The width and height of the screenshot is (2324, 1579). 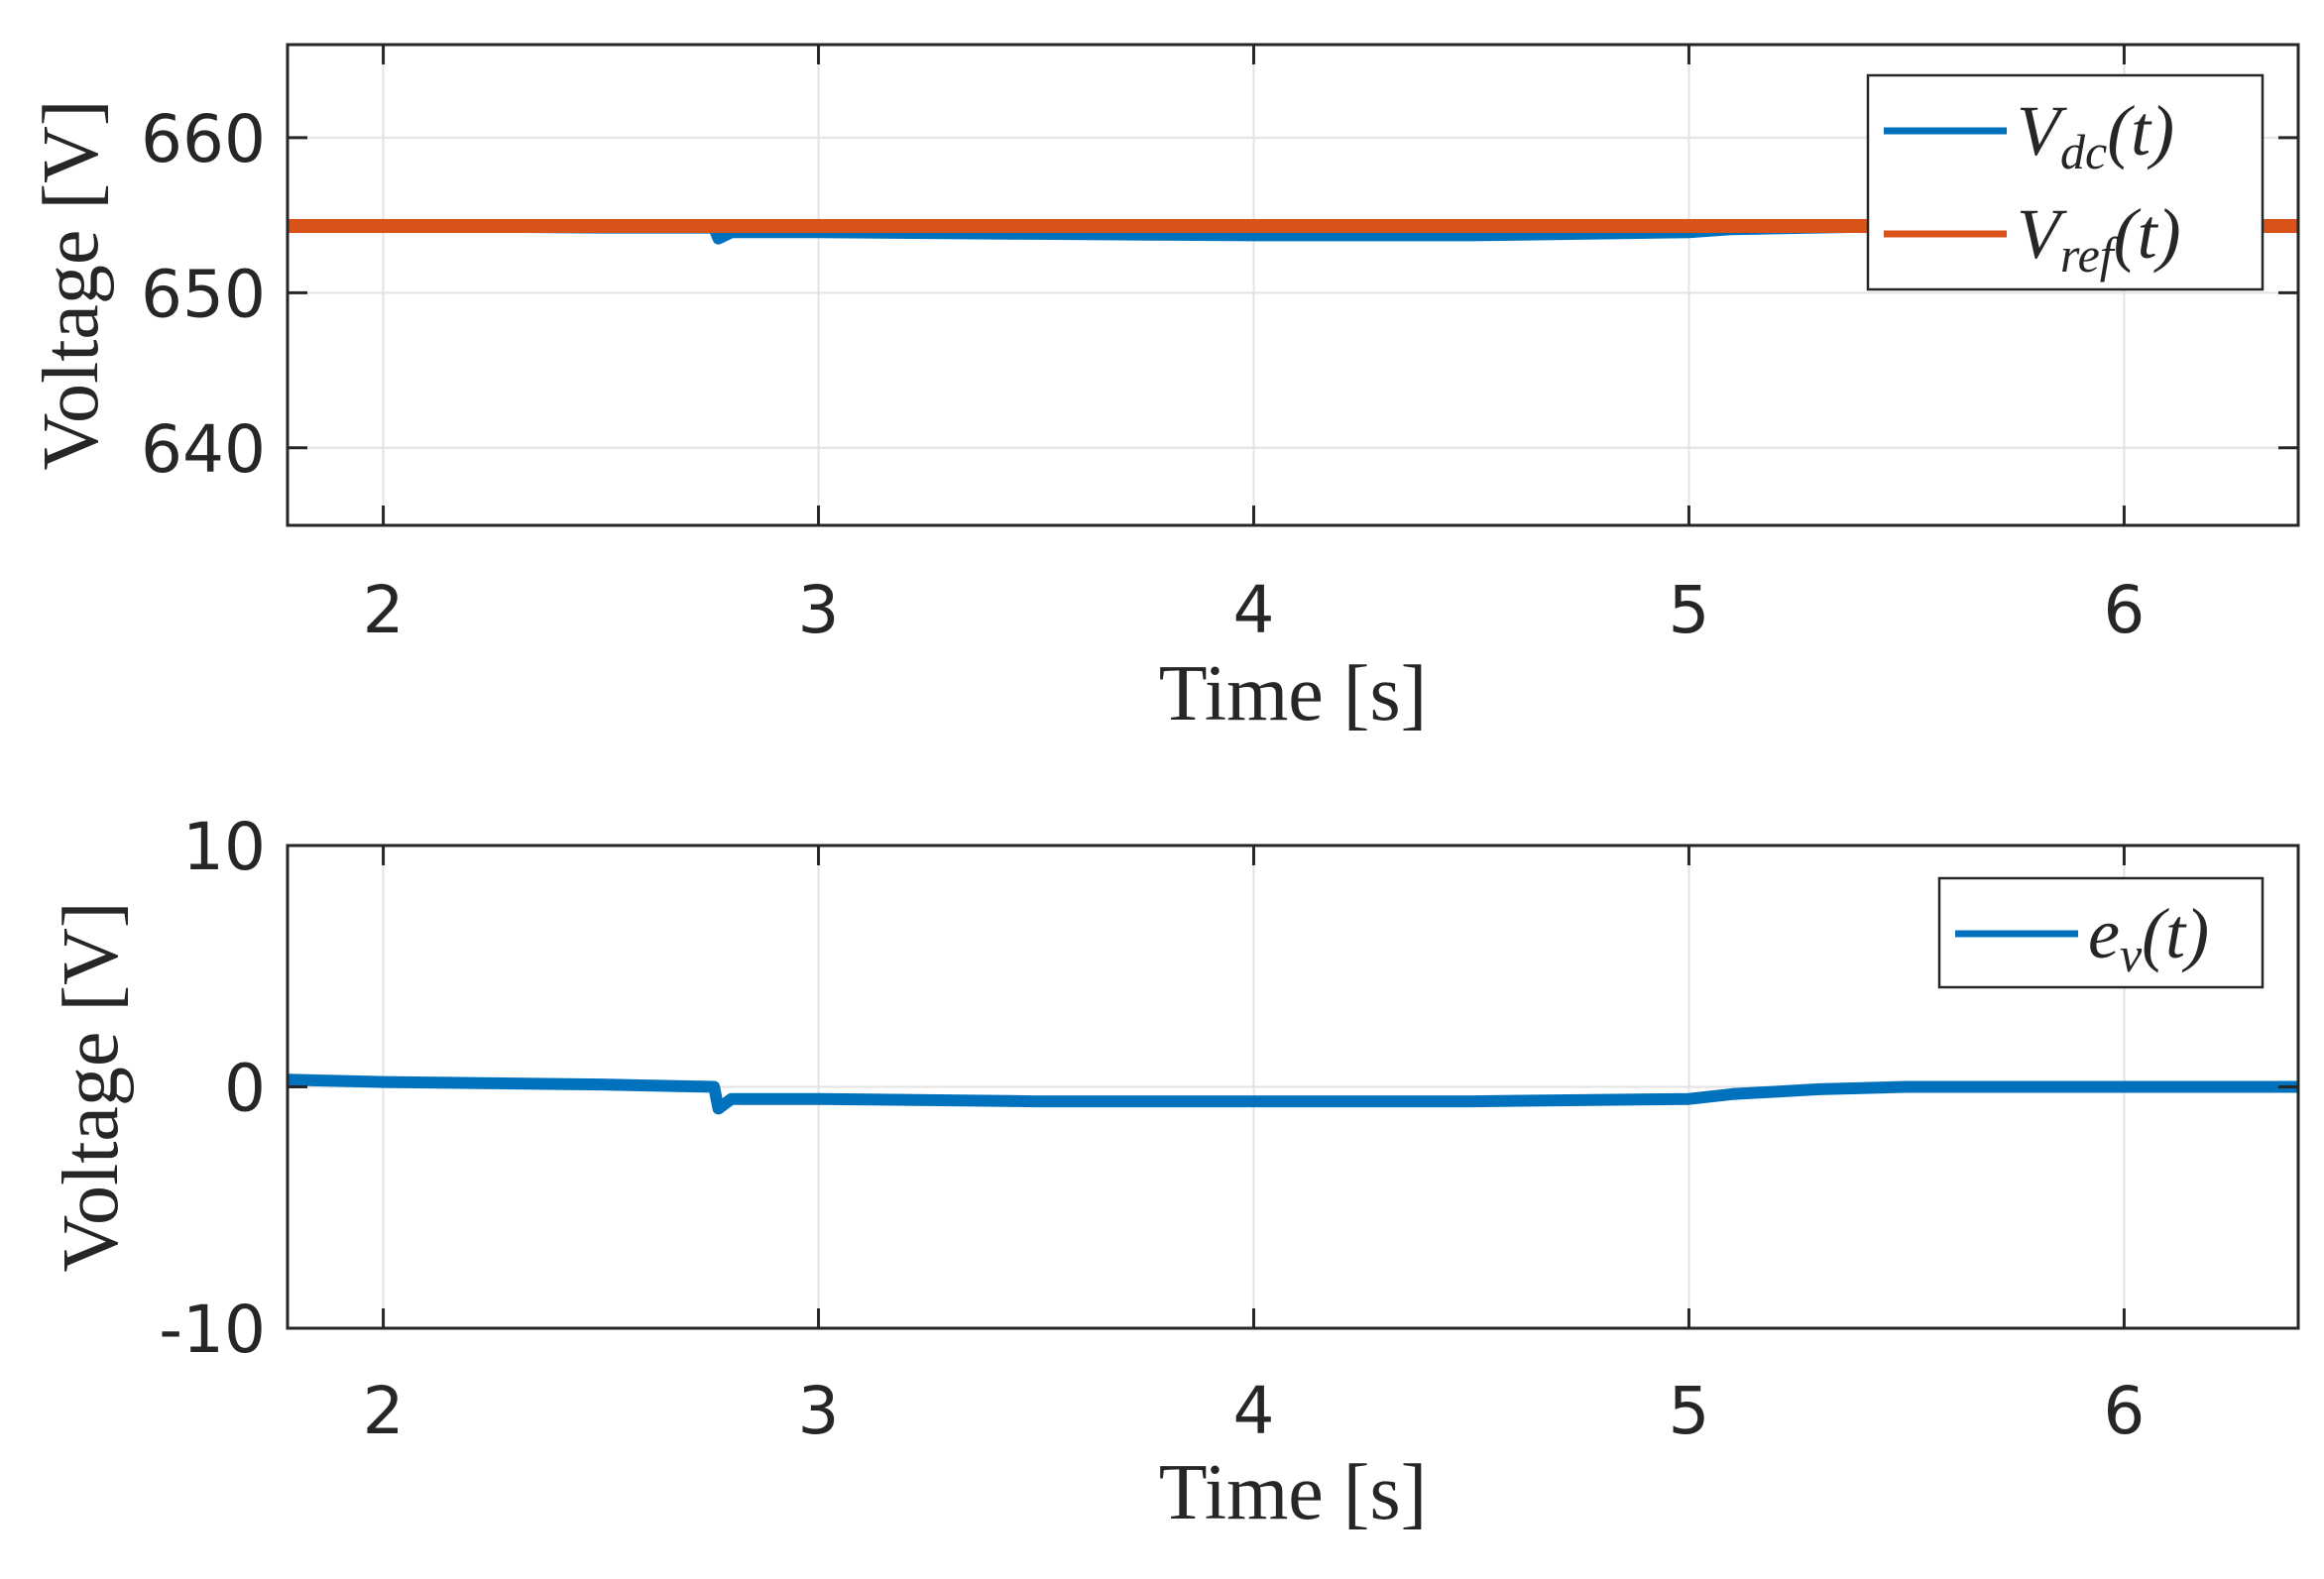 I want to click on legend-entry-1: ev(t), so click(x=2148, y=938).